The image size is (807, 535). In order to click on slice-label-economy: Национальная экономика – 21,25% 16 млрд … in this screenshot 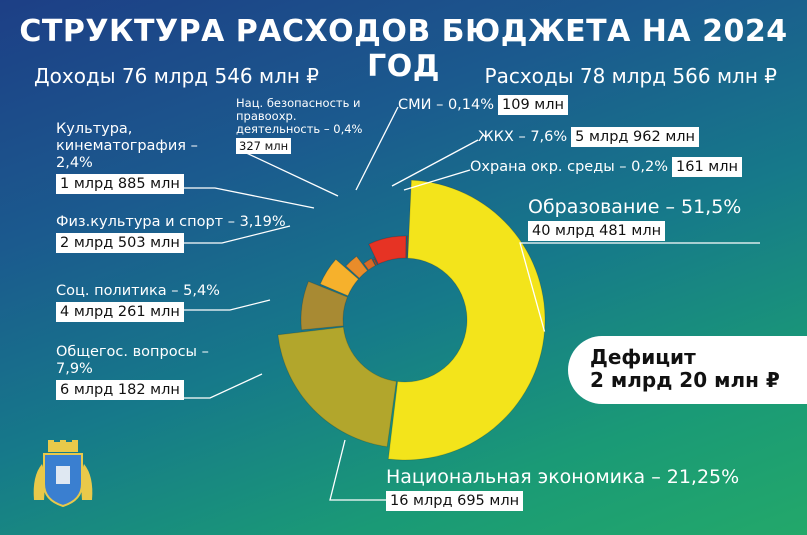, I will do `click(563, 488)`.